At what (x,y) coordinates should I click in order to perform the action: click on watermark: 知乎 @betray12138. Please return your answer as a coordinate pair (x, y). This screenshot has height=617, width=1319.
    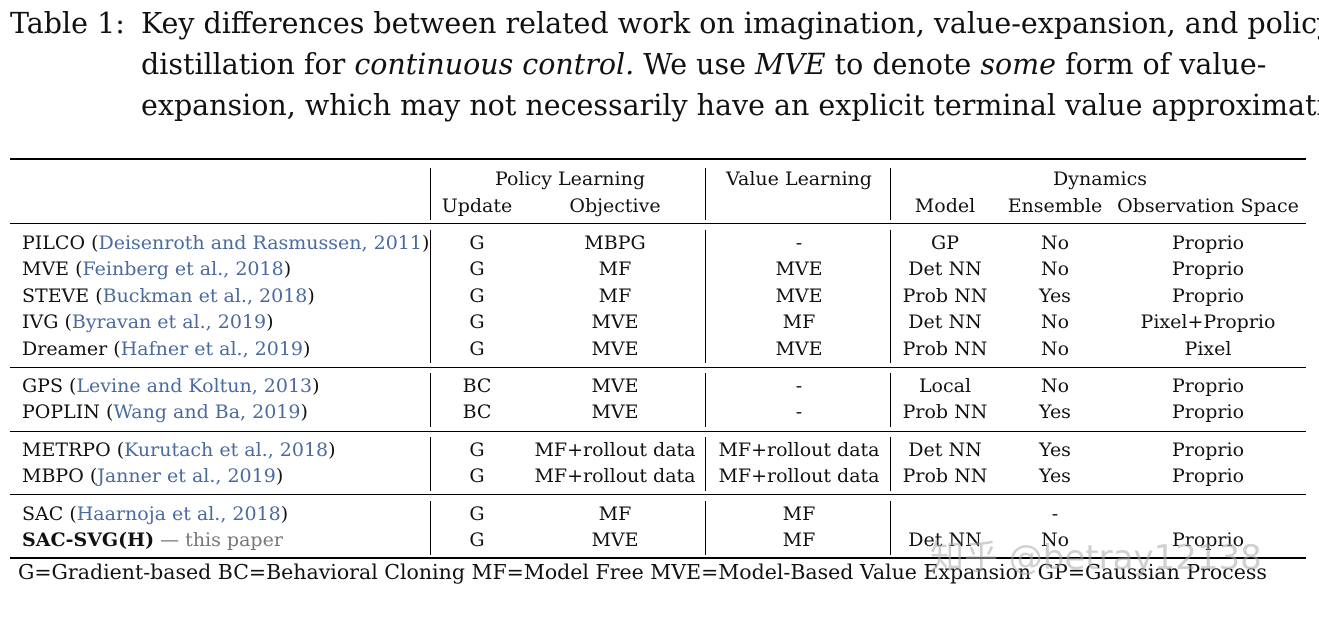
    Looking at the image, I should click on (1096, 558).